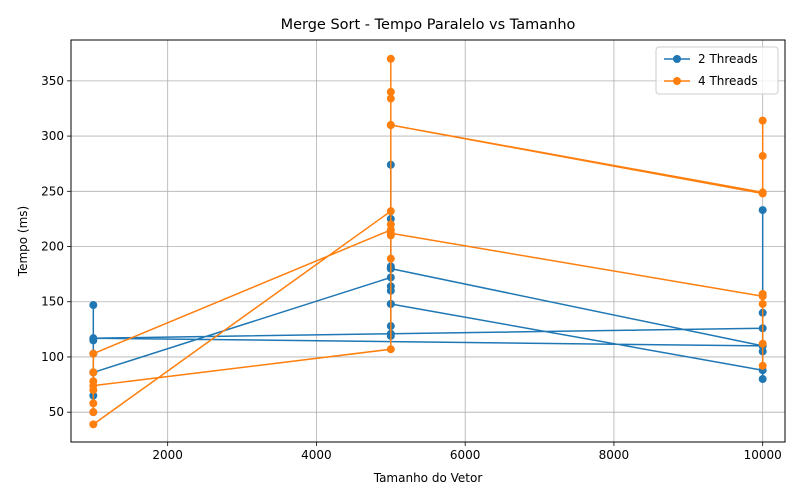 This screenshot has width=800, height=500. What do you see at coordinates (677, 81) in the screenshot?
I see `legend-marker-4-threads` at bounding box center [677, 81].